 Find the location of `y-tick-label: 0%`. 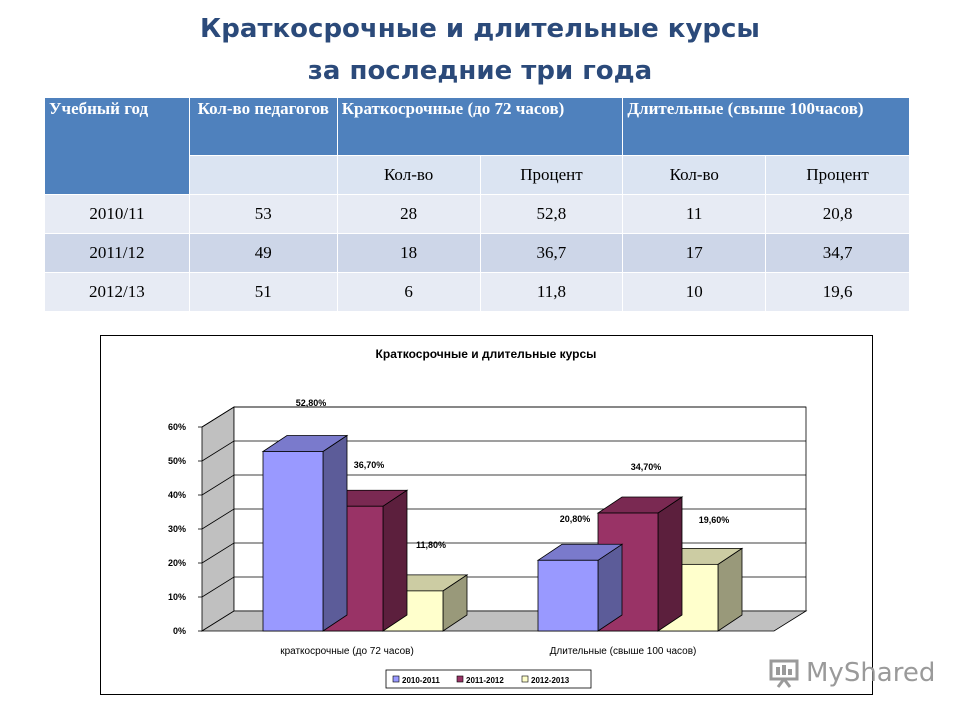

y-tick-label: 0% is located at coordinates (179, 631).